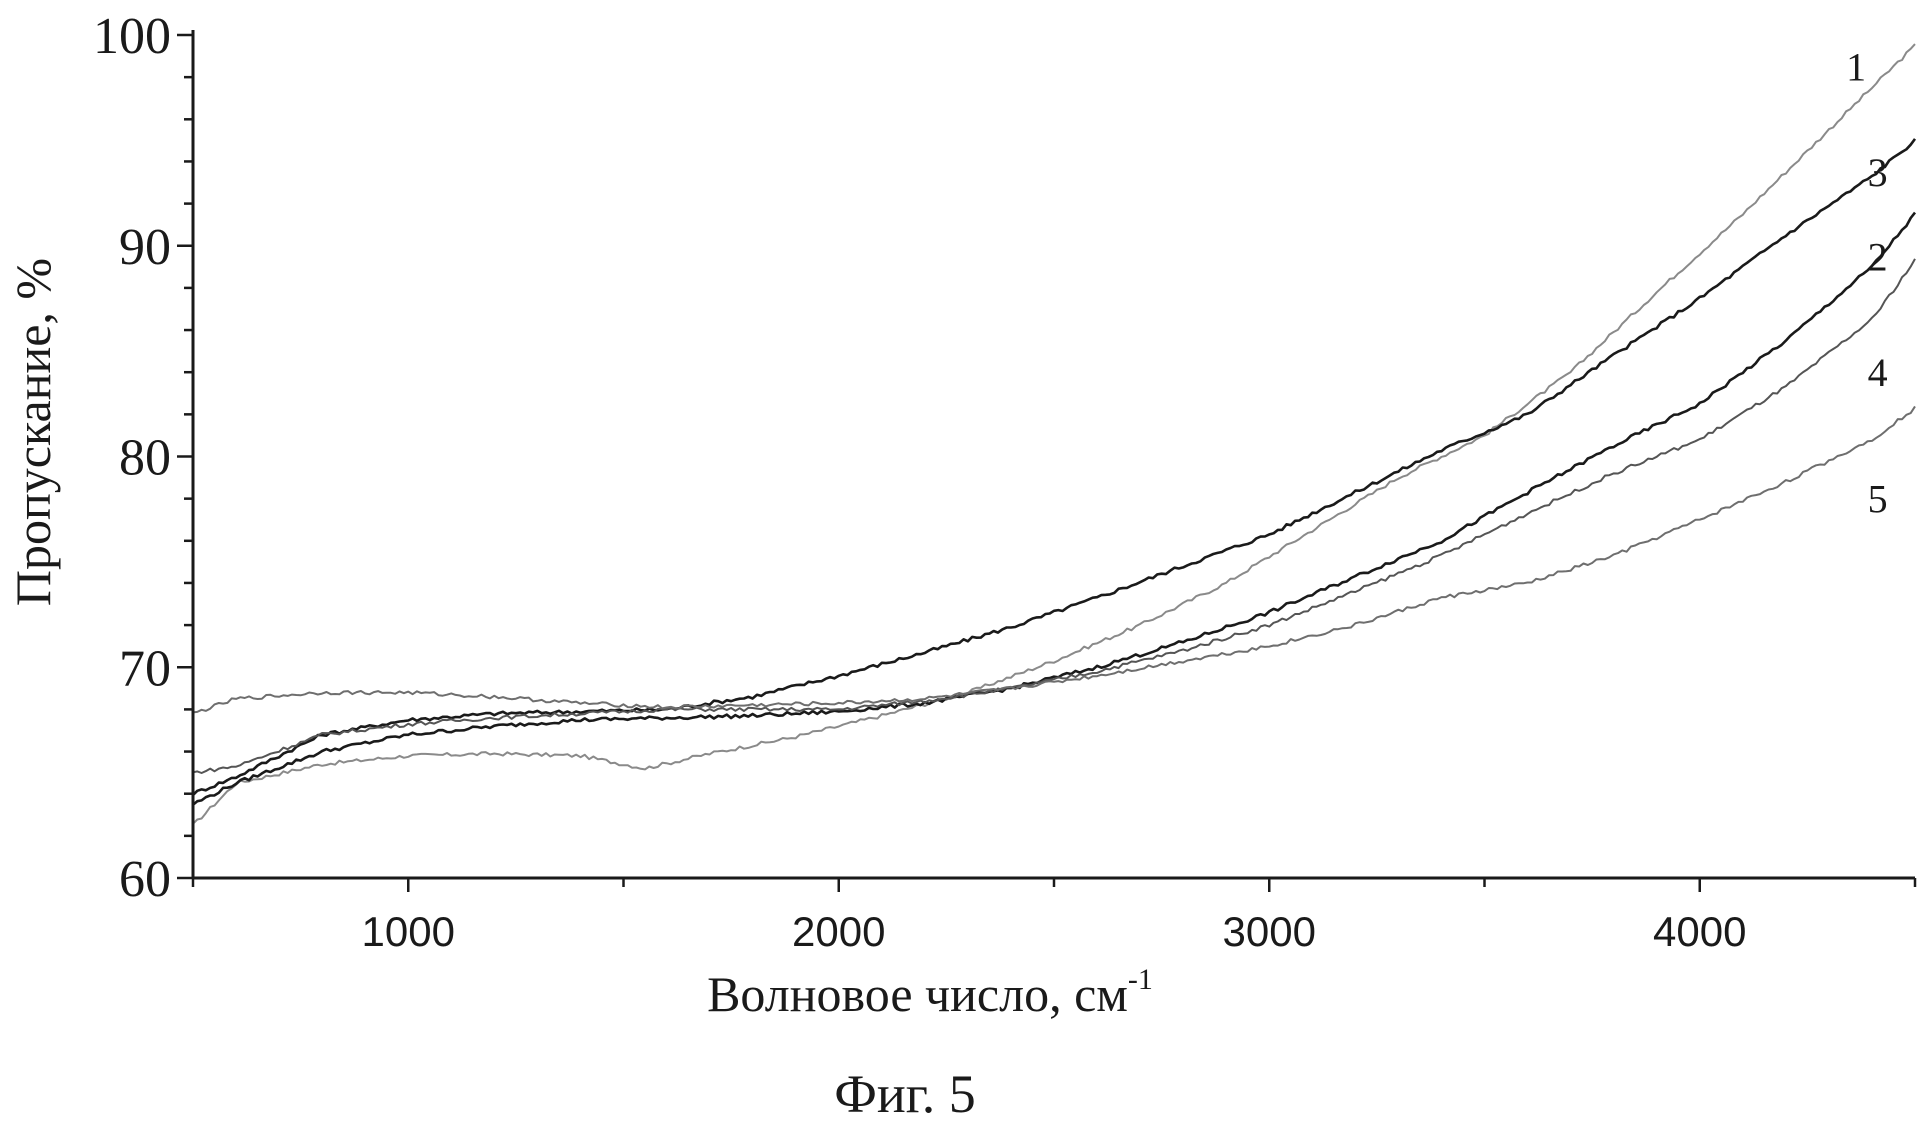  I want to click on labels-layer: 1 3 2 4 5, so click(1867, 283).